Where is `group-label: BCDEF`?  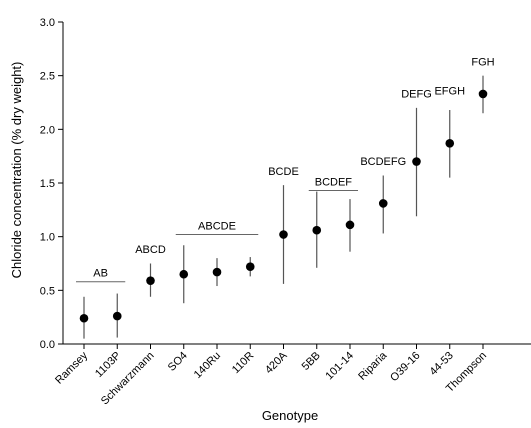
group-label: BCDEF is located at coordinates (334, 183).